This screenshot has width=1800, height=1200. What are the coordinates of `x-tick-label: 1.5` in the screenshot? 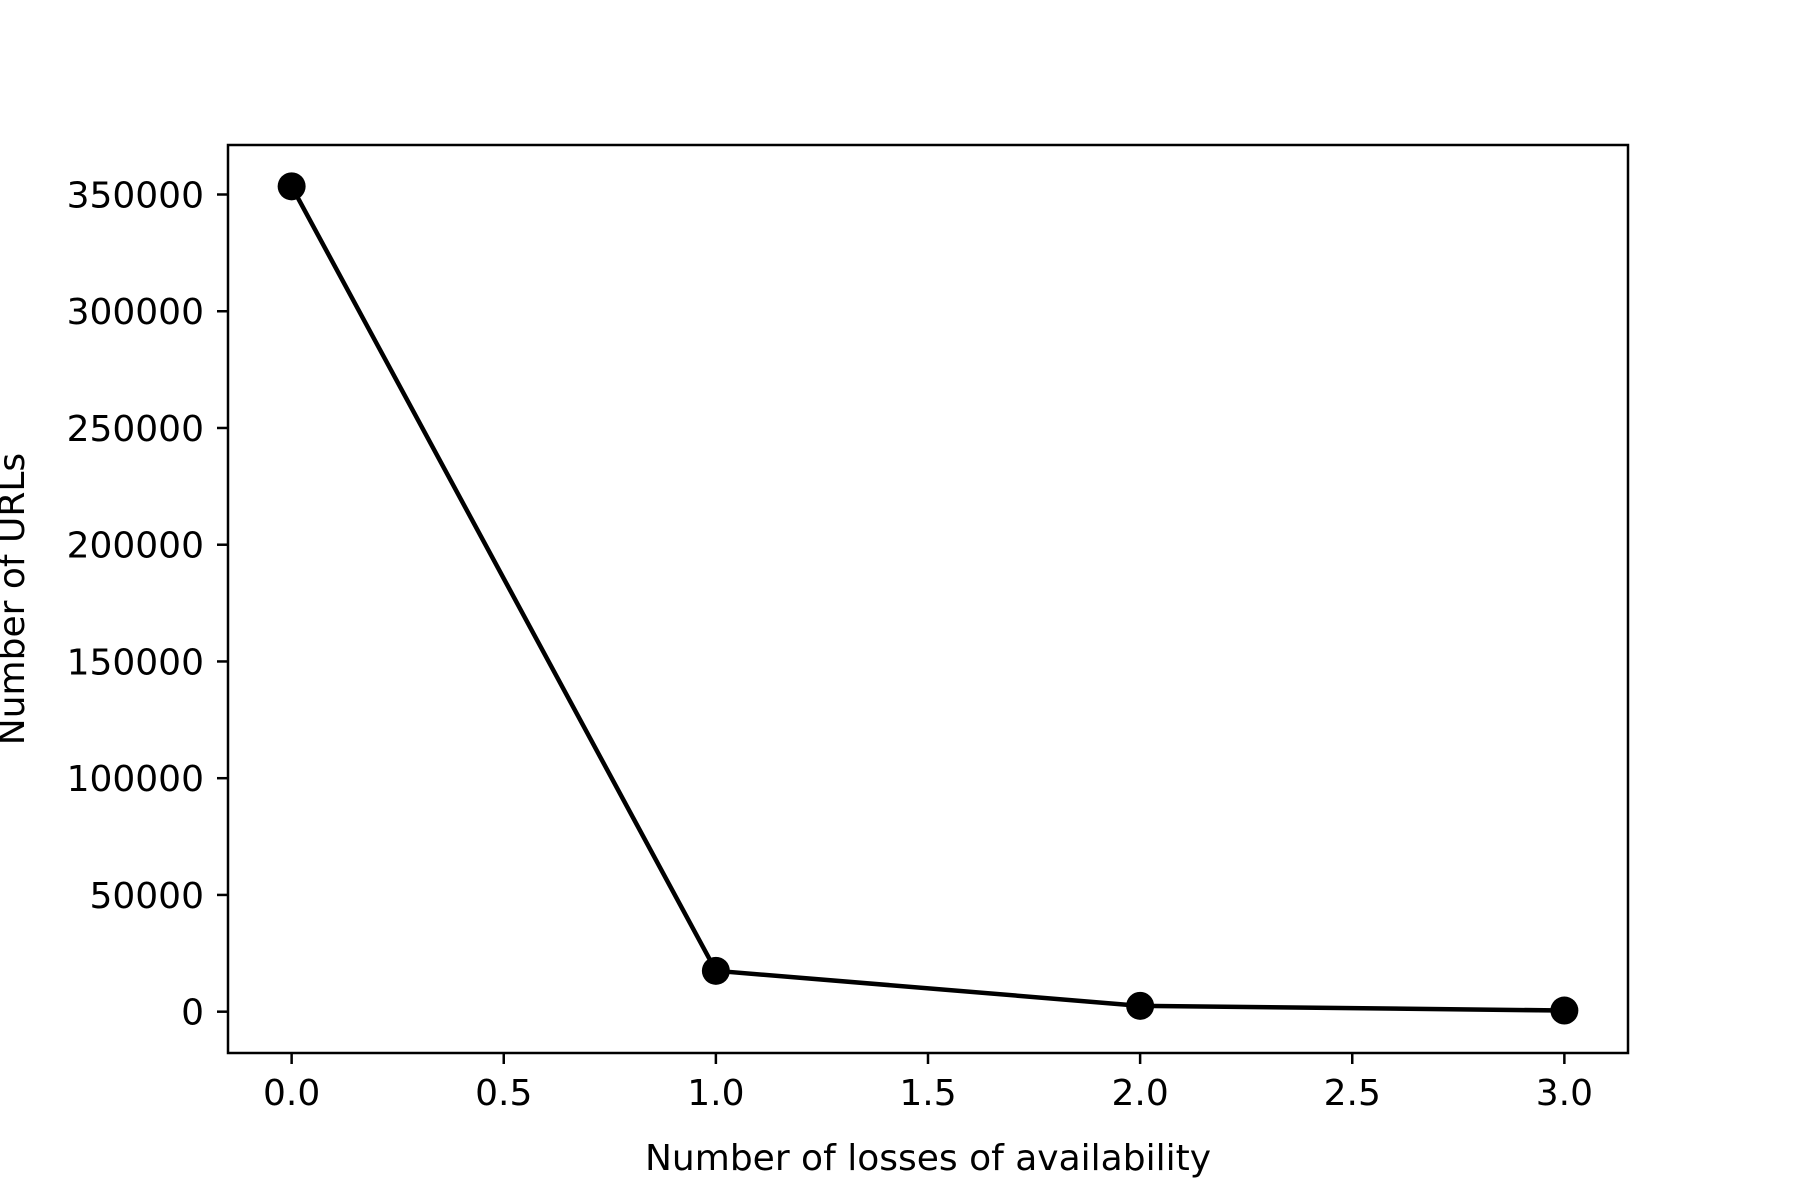 It's located at (927, 1093).